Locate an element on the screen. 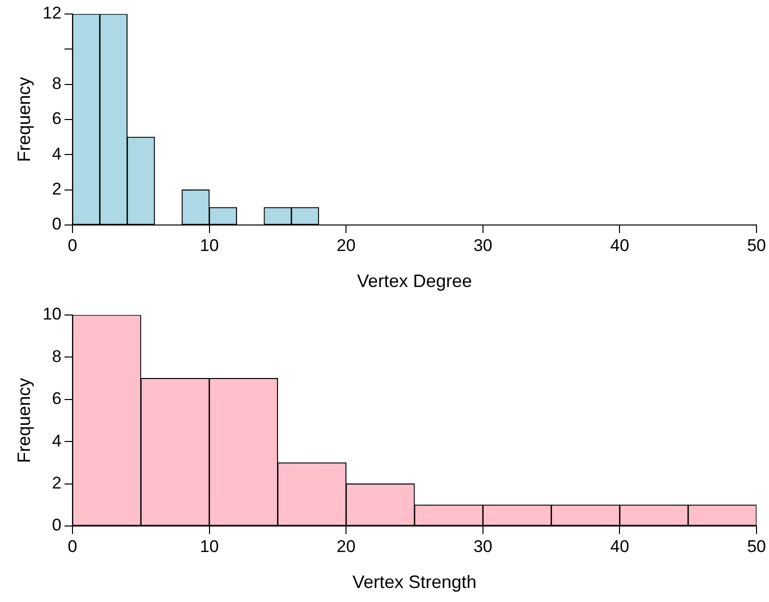  y-tick-label: 12 is located at coordinates (52, 13).